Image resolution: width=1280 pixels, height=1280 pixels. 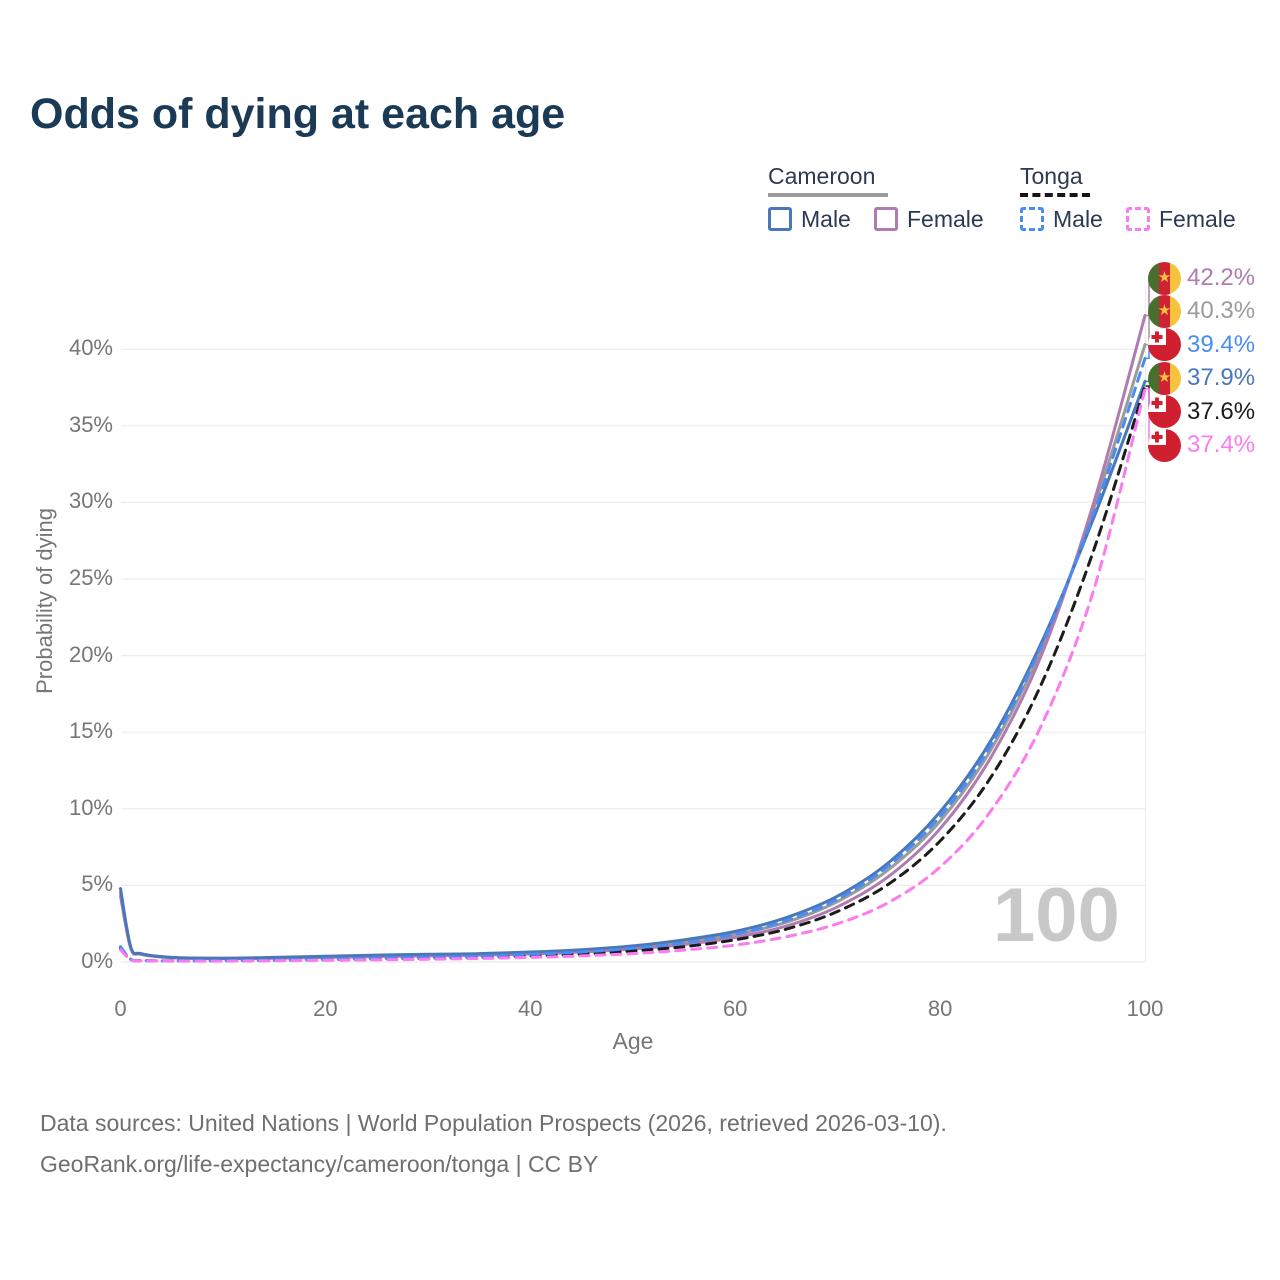 What do you see at coordinates (90, 731) in the screenshot?
I see `y-tick-label-15: 15%` at bounding box center [90, 731].